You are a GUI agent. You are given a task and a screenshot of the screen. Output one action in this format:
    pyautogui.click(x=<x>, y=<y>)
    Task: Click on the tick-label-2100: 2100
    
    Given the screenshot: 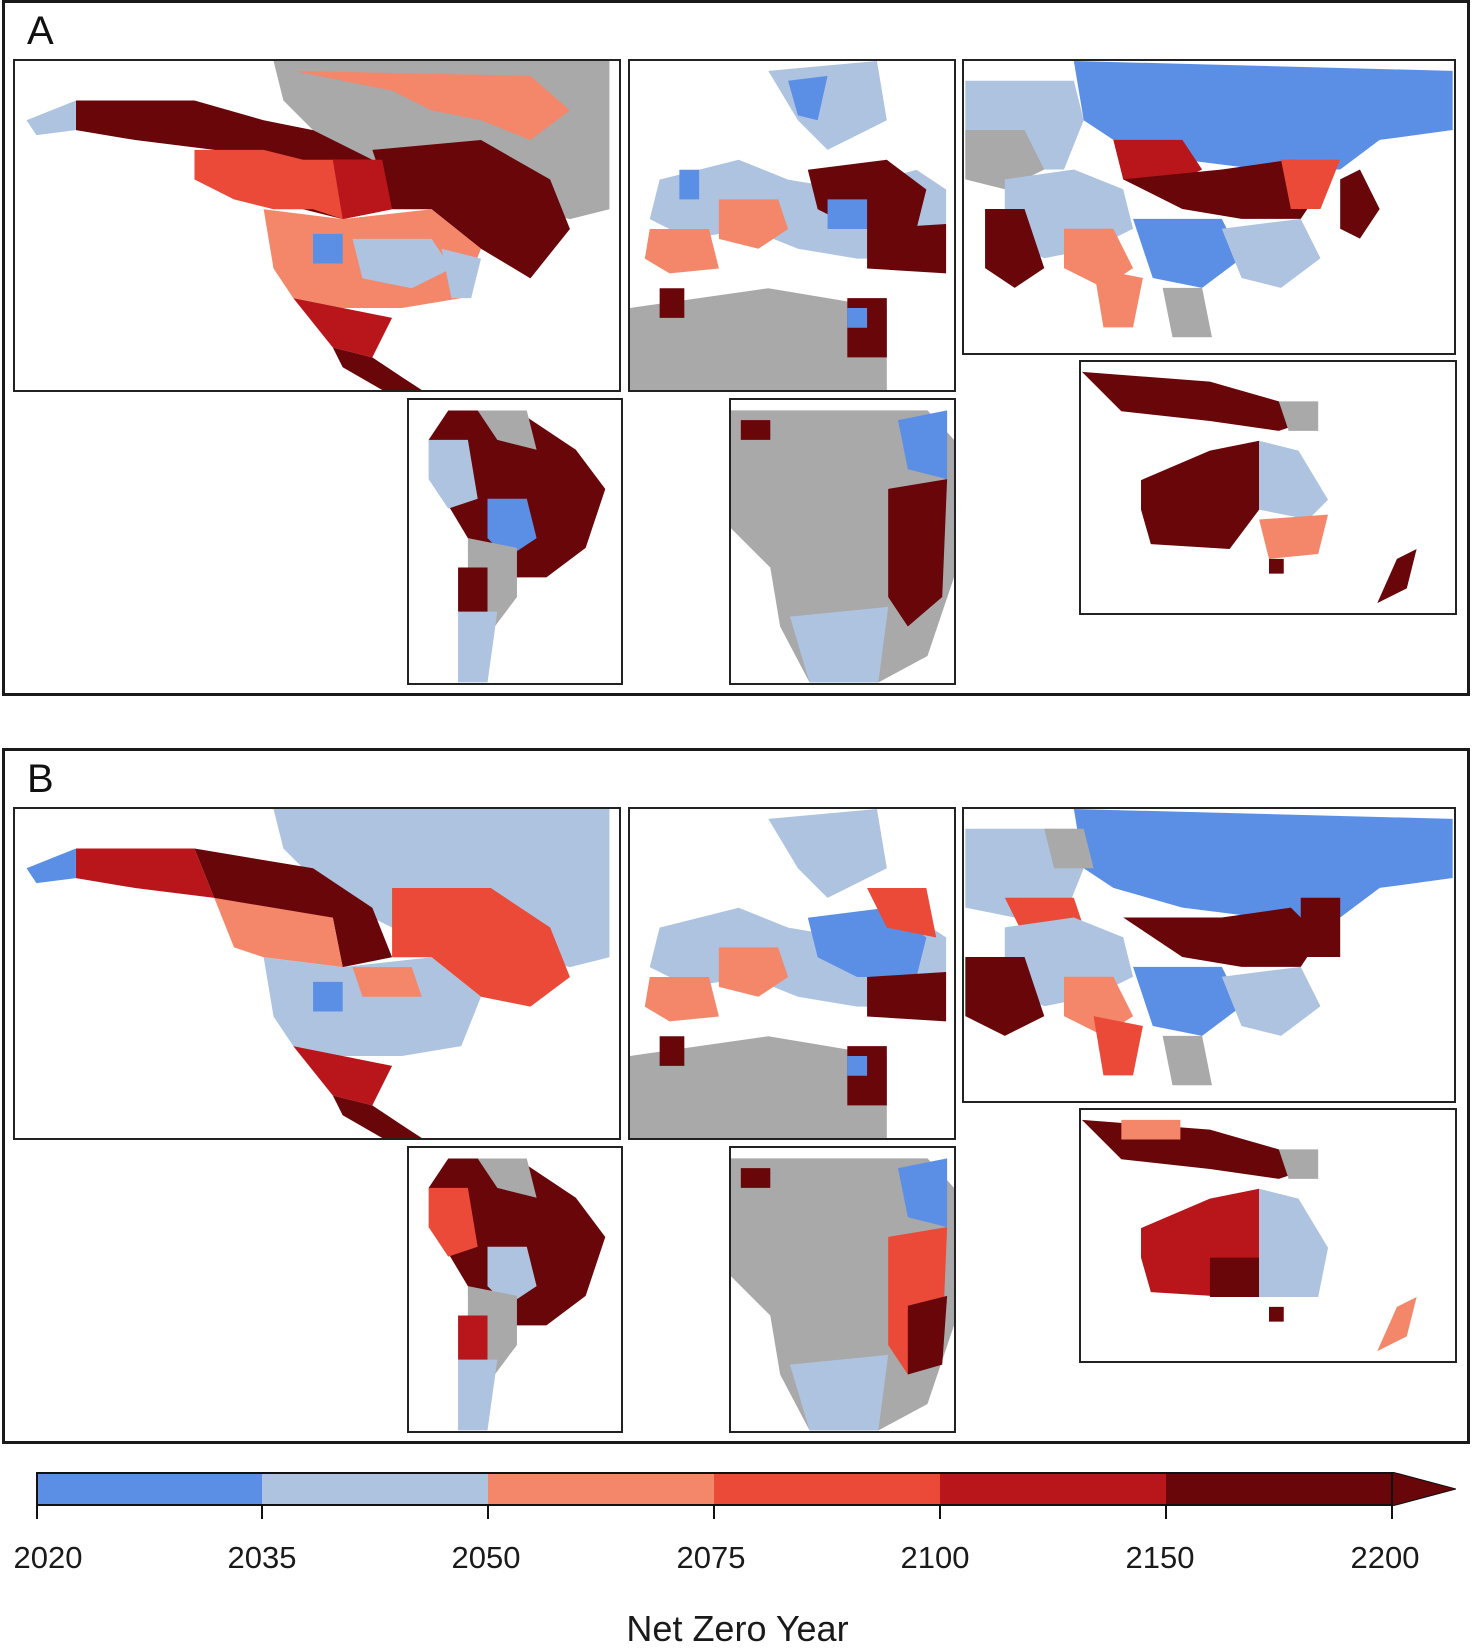 What is the action you would take?
    pyautogui.click(x=935, y=1557)
    